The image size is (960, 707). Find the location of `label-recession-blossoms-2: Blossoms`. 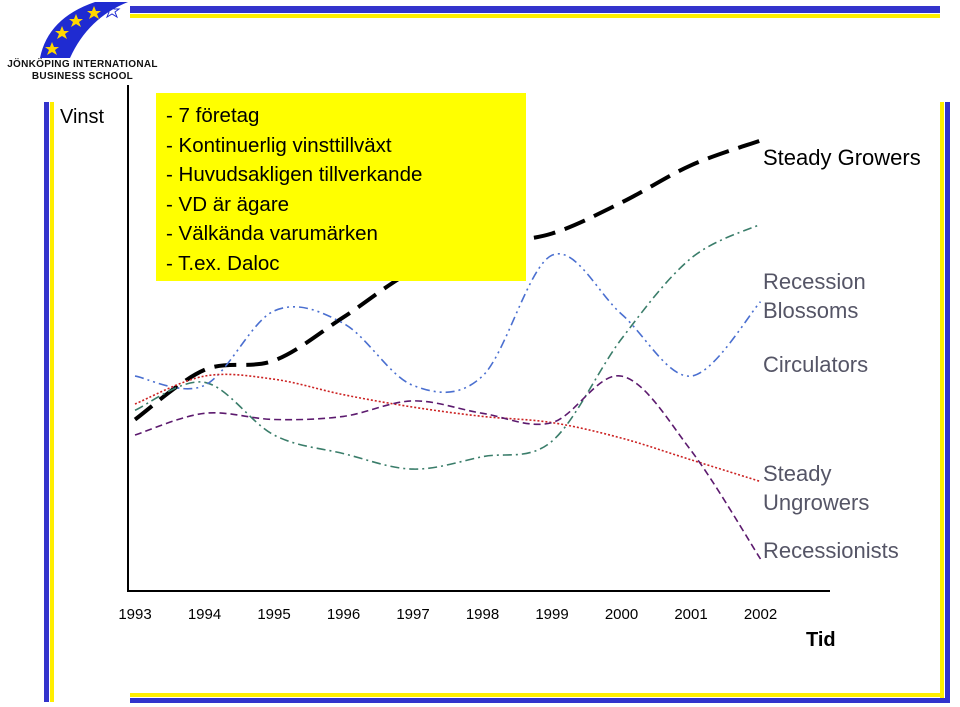

label-recession-blossoms-2: Blossoms is located at coordinates (811, 310).